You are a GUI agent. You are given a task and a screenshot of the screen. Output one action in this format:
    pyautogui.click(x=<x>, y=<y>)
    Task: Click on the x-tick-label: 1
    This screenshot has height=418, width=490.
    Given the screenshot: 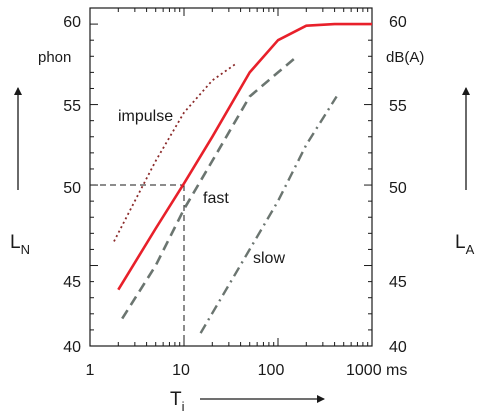 What is the action you would take?
    pyautogui.click(x=90, y=370)
    